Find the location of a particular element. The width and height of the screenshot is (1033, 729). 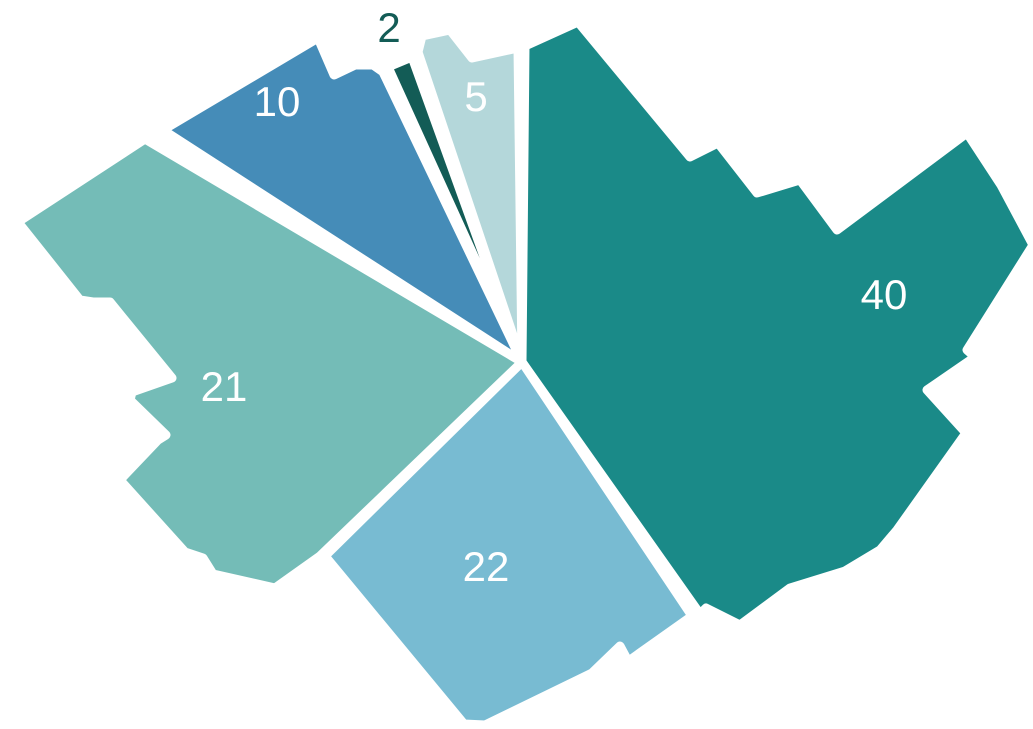

data-label-40: 40 is located at coordinates (884, 294).